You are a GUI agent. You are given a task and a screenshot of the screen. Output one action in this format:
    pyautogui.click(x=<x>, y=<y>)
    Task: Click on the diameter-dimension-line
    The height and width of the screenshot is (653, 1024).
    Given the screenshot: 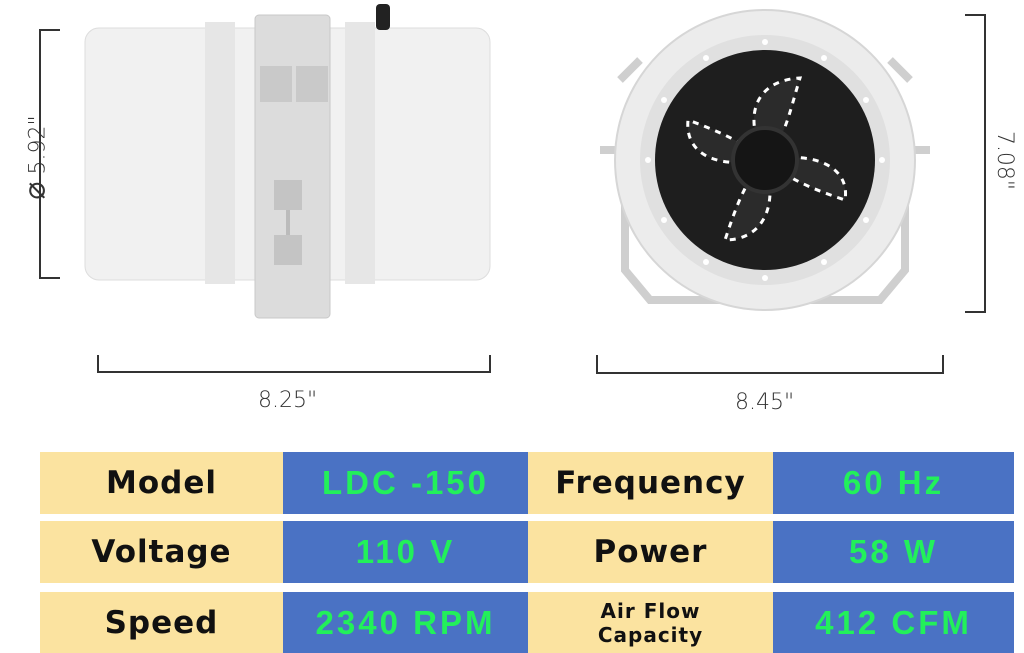 What is the action you would take?
    pyautogui.click(x=49, y=154)
    